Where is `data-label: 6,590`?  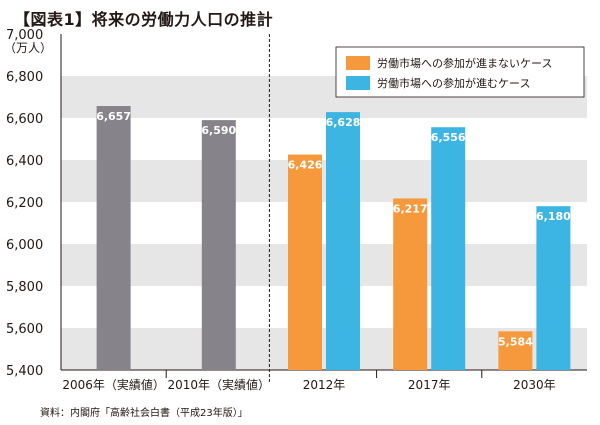
data-label: 6,590 is located at coordinates (218, 130).